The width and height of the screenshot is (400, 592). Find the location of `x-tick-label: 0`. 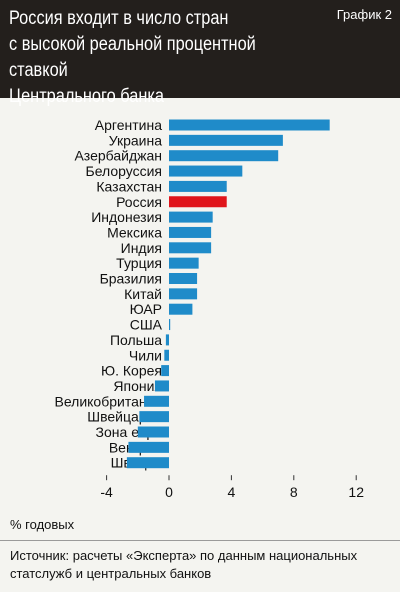

x-tick-label: 0 is located at coordinates (169, 492).